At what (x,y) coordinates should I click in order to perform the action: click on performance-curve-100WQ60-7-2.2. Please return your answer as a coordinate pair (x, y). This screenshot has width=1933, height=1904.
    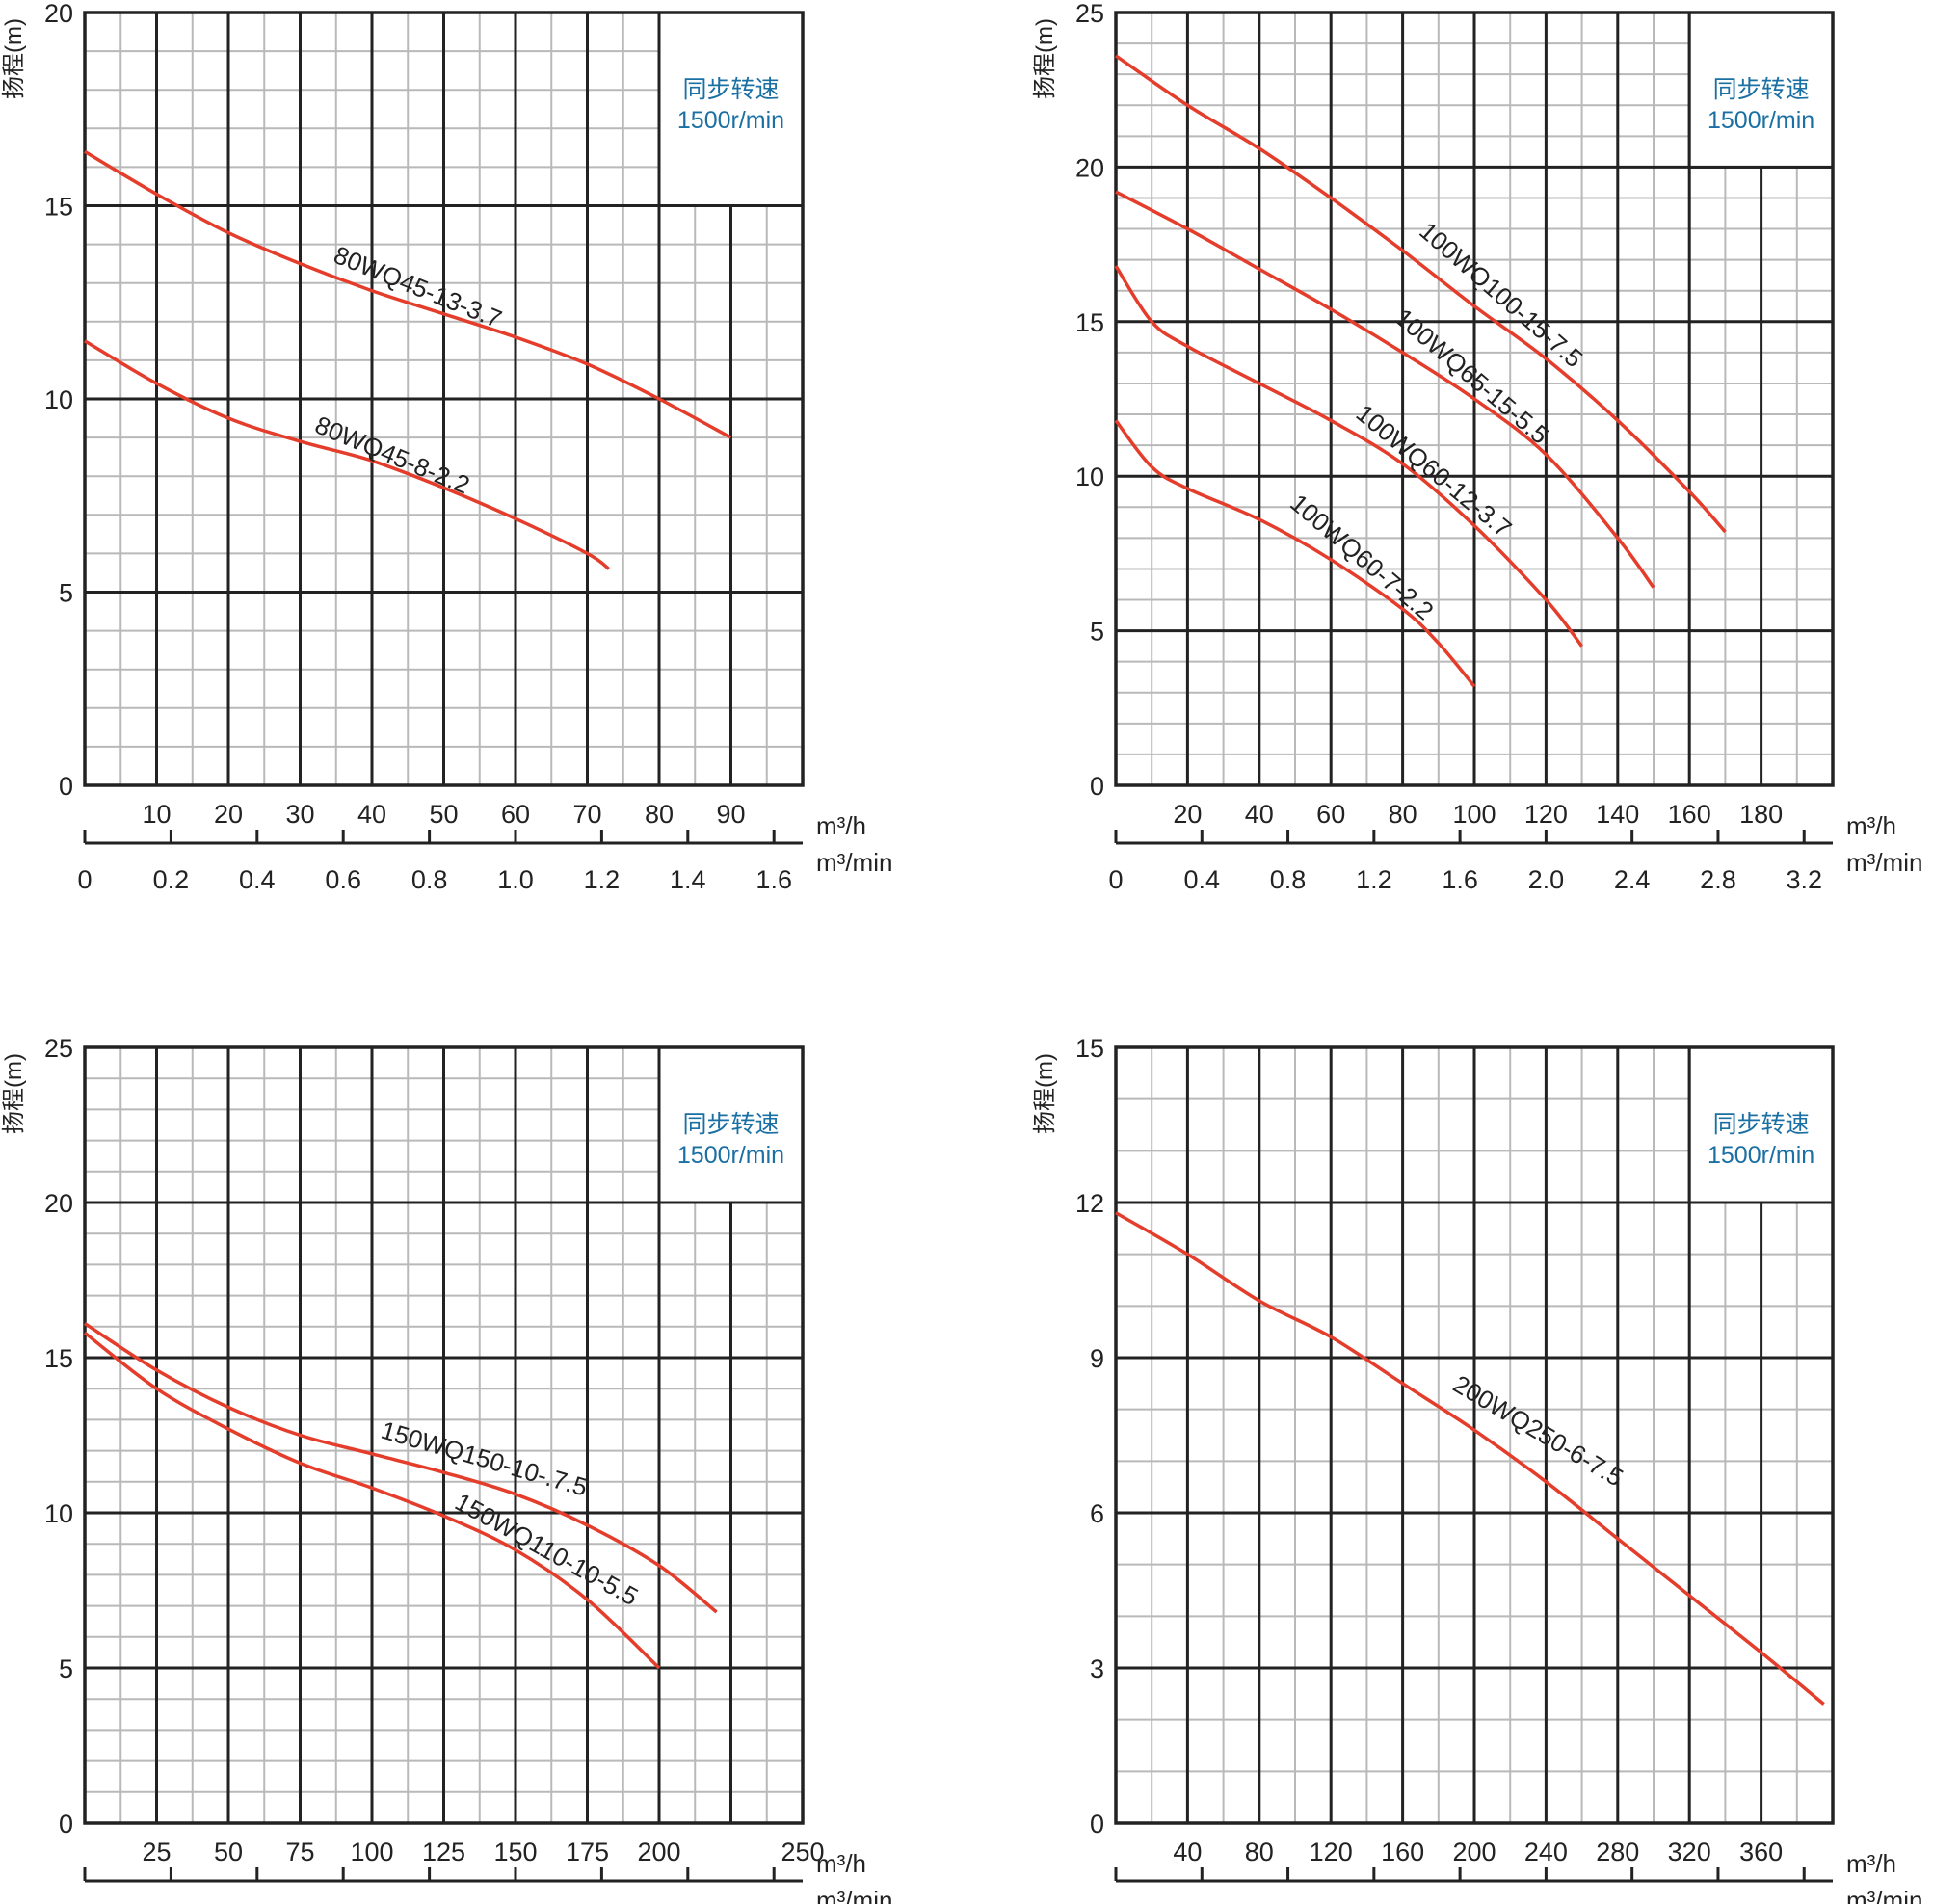
    Looking at the image, I should click on (1295, 554).